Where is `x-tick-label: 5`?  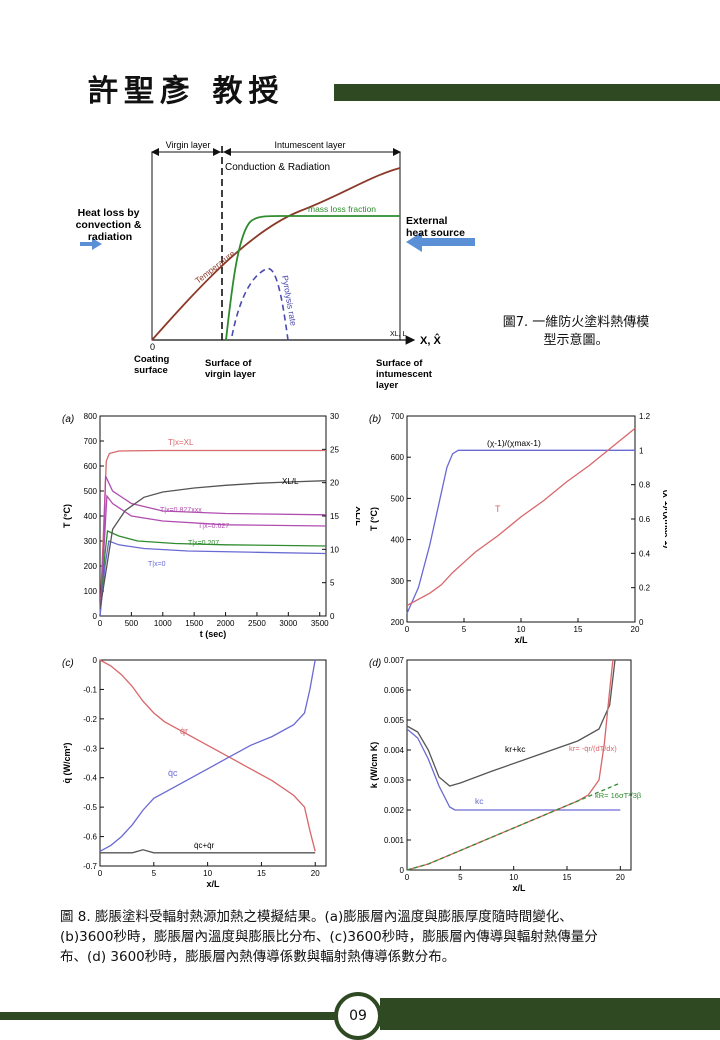 x-tick-label: 5 is located at coordinates (154, 873).